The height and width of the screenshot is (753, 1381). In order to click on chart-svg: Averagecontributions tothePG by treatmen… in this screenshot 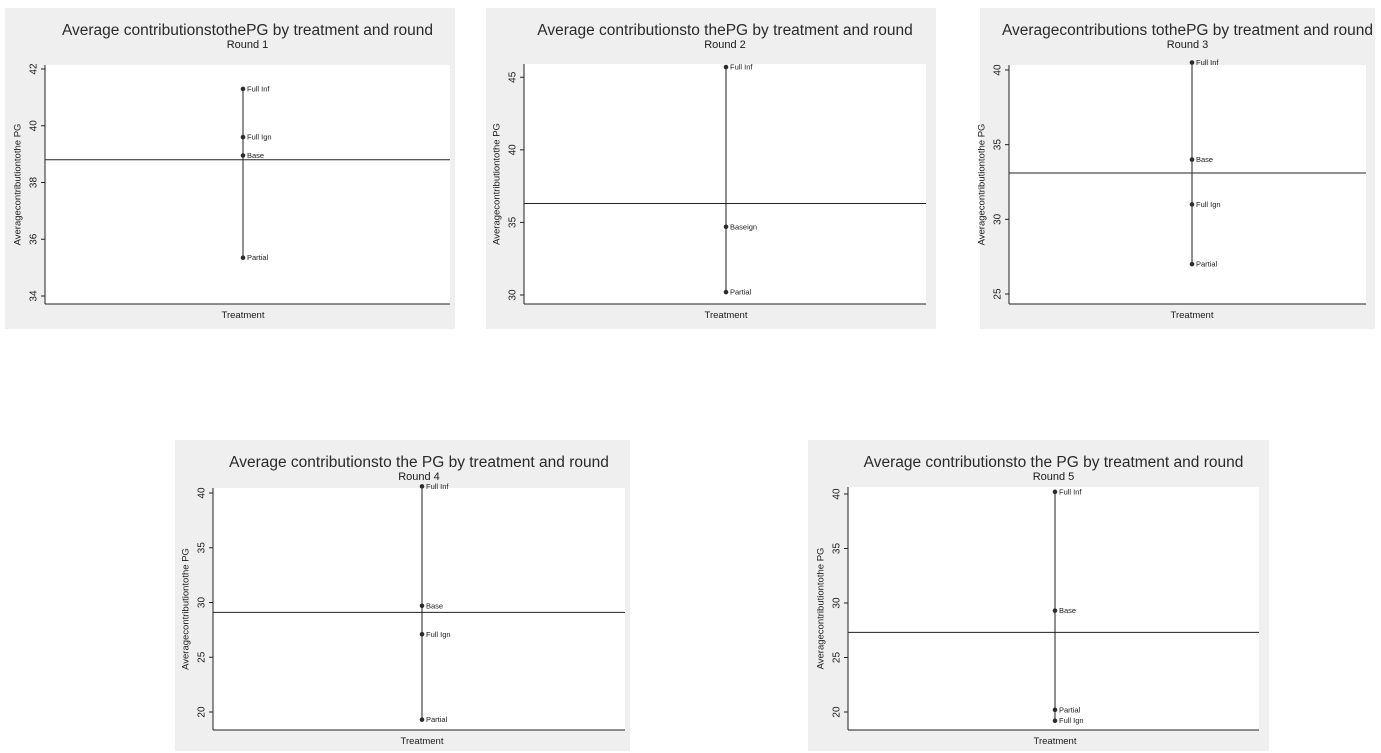, I will do `click(1175, 171)`.